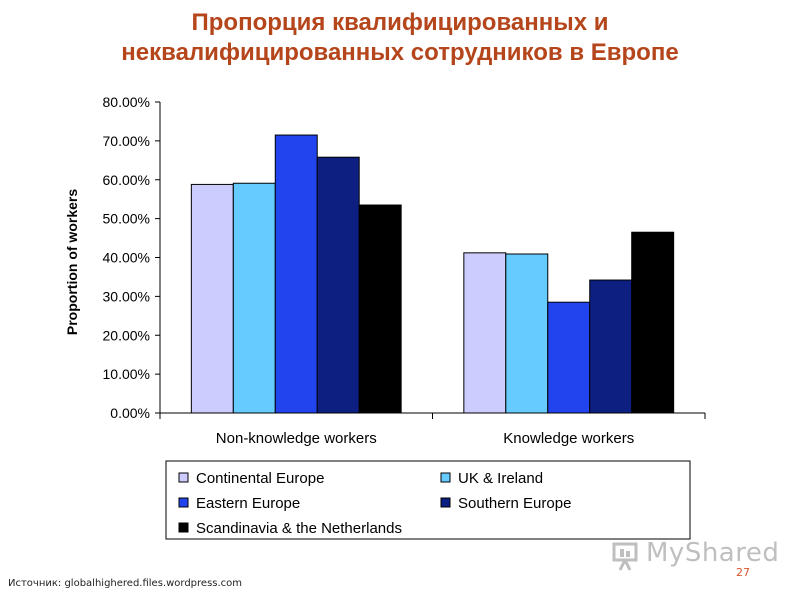  What do you see at coordinates (126, 219) in the screenshot?
I see `y-tick-label: 50.00%` at bounding box center [126, 219].